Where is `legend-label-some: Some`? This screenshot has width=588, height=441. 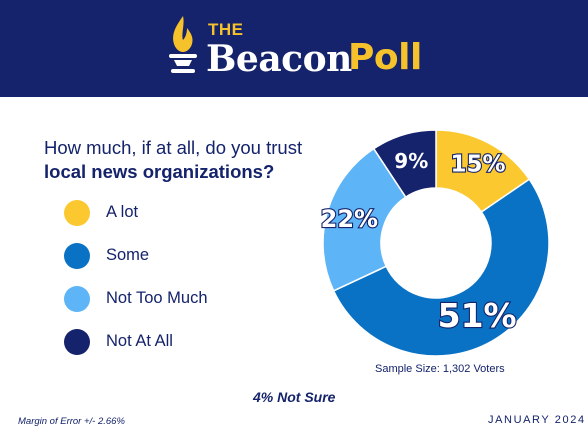 legend-label-some: Some is located at coordinates (128, 255).